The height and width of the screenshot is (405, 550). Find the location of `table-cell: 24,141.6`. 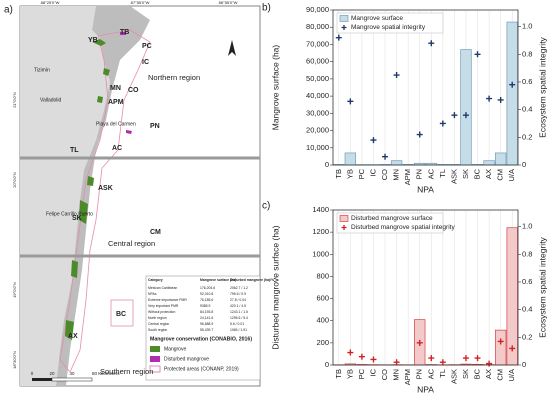

table-cell: 24,141.6 is located at coordinates (206, 318).